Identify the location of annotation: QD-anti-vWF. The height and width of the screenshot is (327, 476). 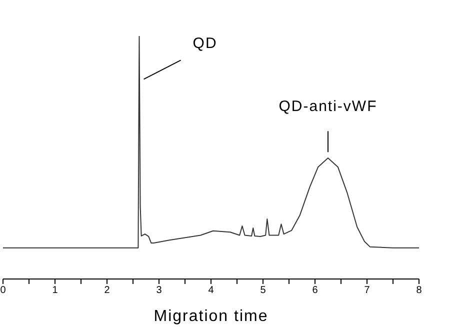
(328, 107).